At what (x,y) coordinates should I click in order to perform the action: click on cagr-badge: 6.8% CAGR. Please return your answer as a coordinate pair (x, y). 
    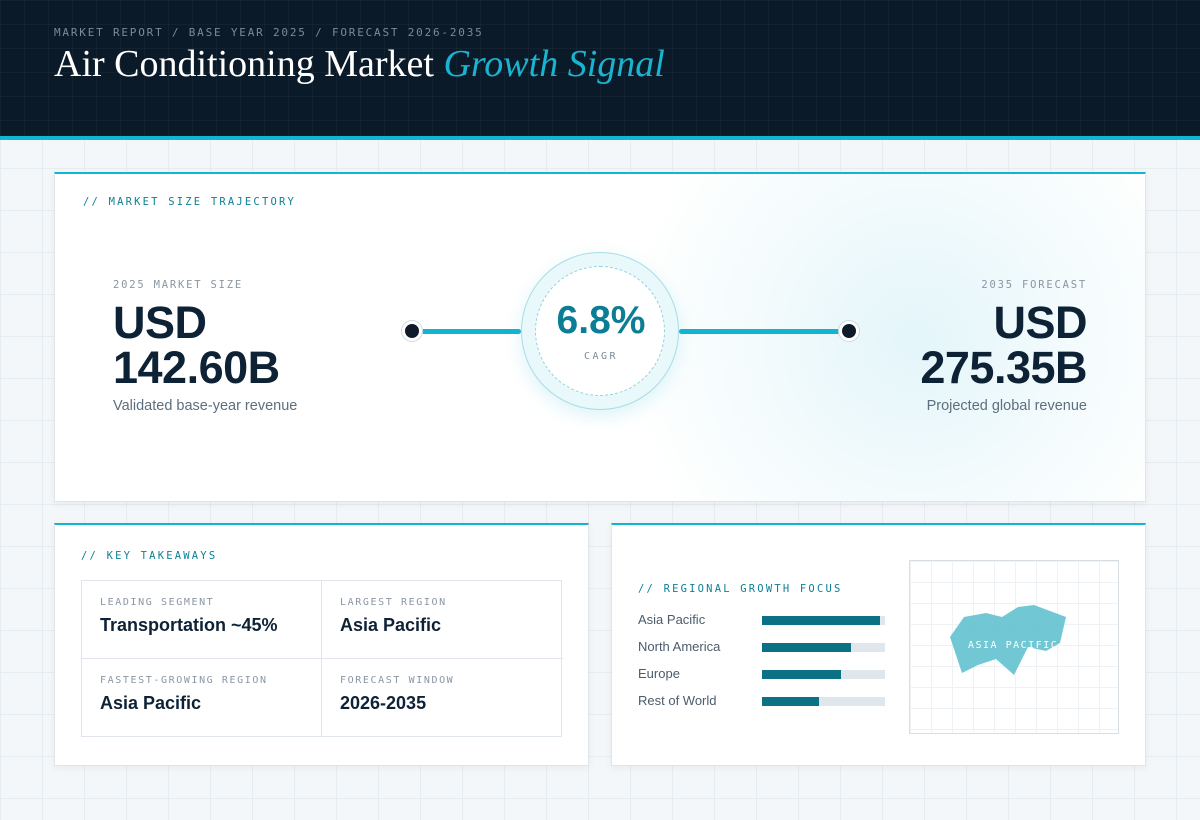
    Looking at the image, I should click on (600, 331).